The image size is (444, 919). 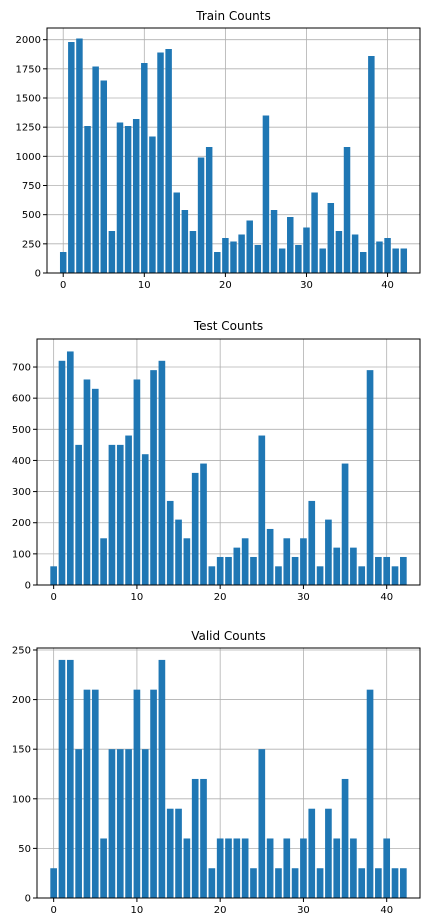 What do you see at coordinates (31, 244) in the screenshot?
I see `train-counts-y-tick-label: 250` at bounding box center [31, 244].